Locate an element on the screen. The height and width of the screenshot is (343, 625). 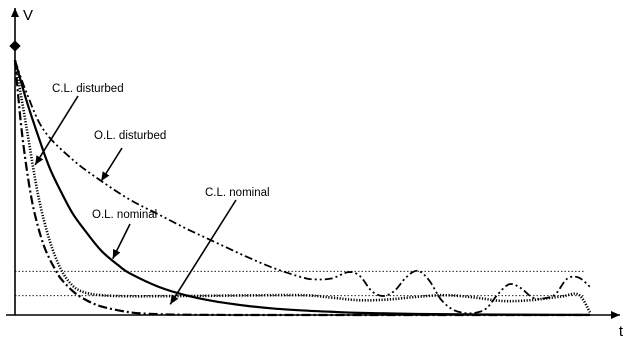
x-axis-label: t is located at coordinates (621, 331).